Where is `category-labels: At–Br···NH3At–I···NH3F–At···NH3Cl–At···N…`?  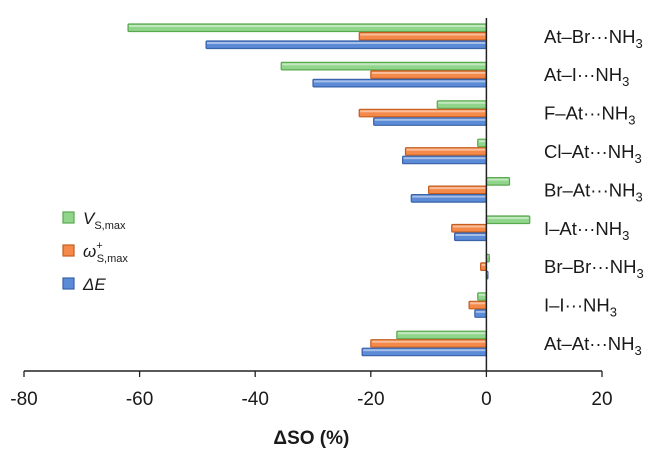 category-labels: At–Br···NH3At–I···NH3F–At···NH3Cl–At···N… is located at coordinates (594, 192).